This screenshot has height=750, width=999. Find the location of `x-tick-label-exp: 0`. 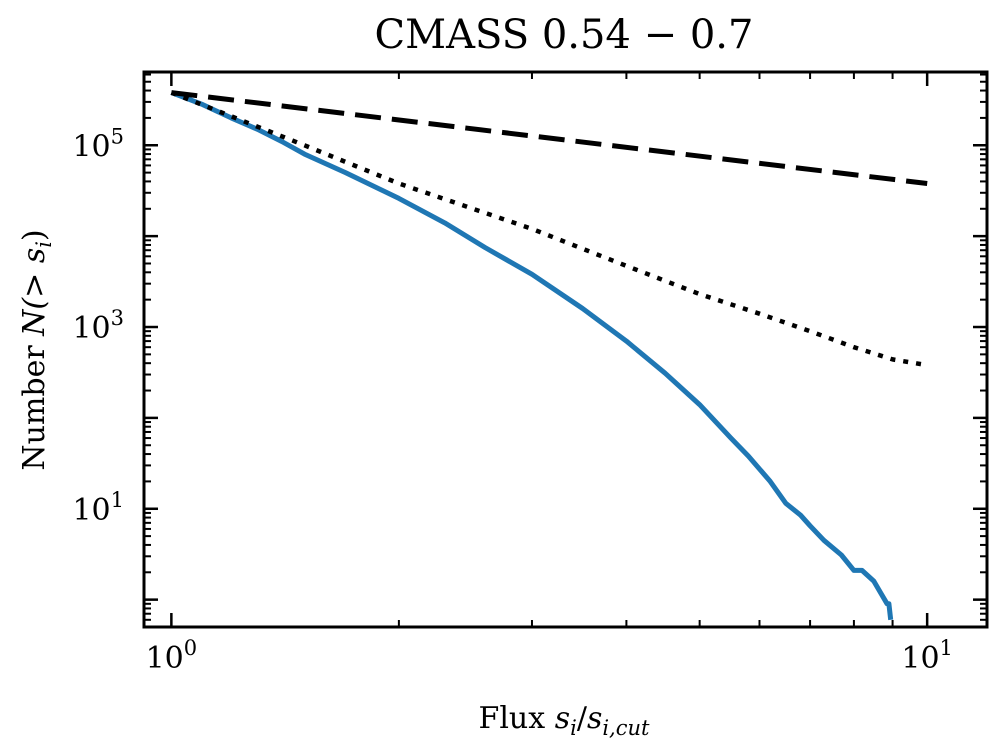

x-tick-label-exp: 0 is located at coordinates (190, 648).